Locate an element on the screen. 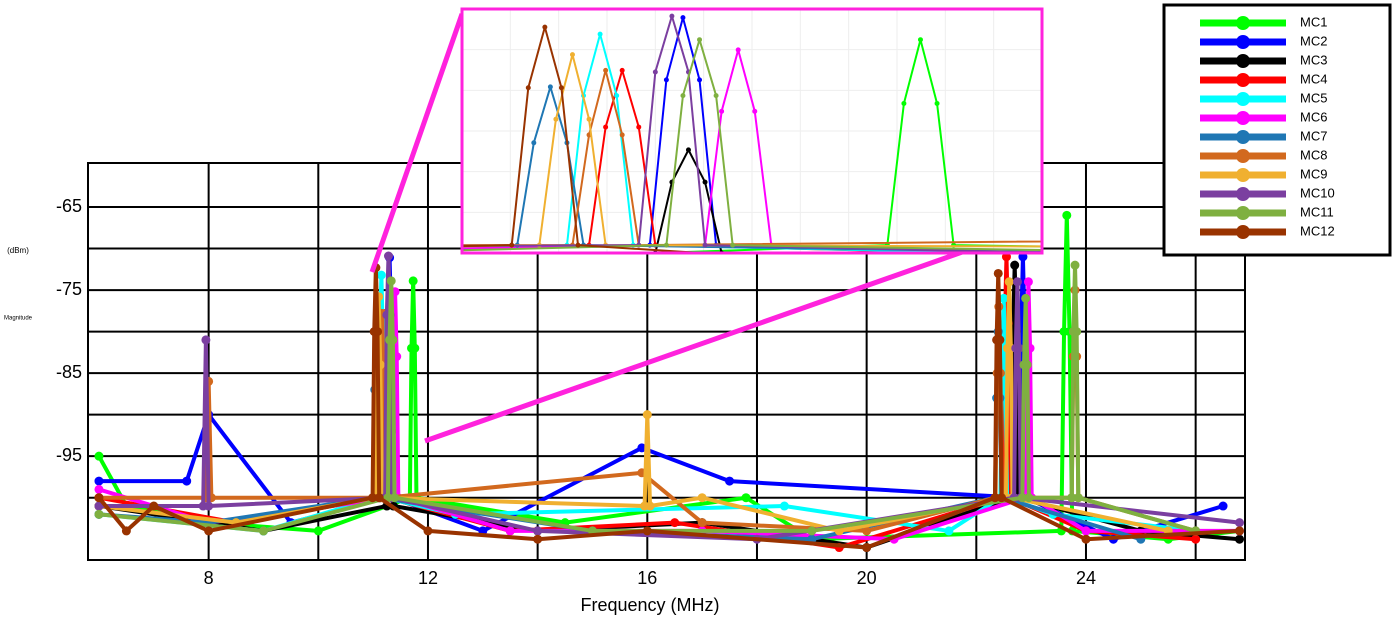  legend: MC1 MC2 MC3 MC4 MC5 MC6 MC7 MC8 MC9 MC10 MC11 MC12 is located at coordinates (1267, 126).